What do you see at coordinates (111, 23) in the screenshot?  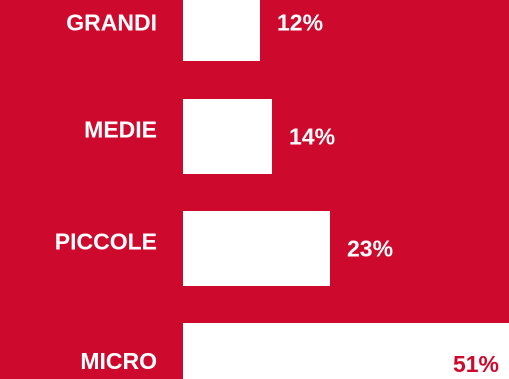 I see `category-label-grandi: GRANDI` at bounding box center [111, 23].